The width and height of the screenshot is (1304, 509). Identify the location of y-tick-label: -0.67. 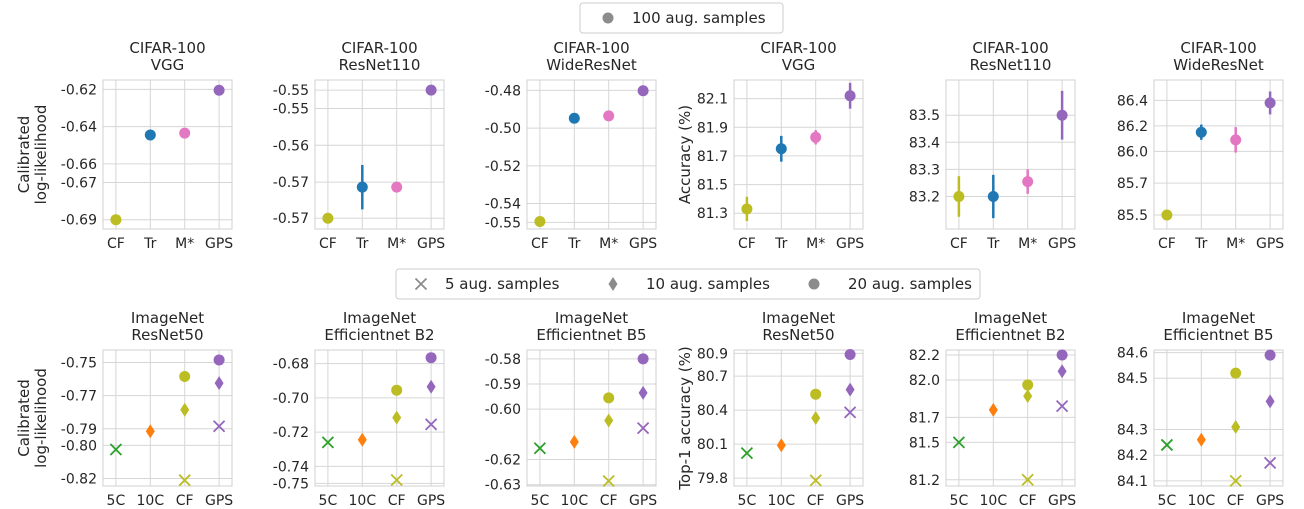
(79, 183).